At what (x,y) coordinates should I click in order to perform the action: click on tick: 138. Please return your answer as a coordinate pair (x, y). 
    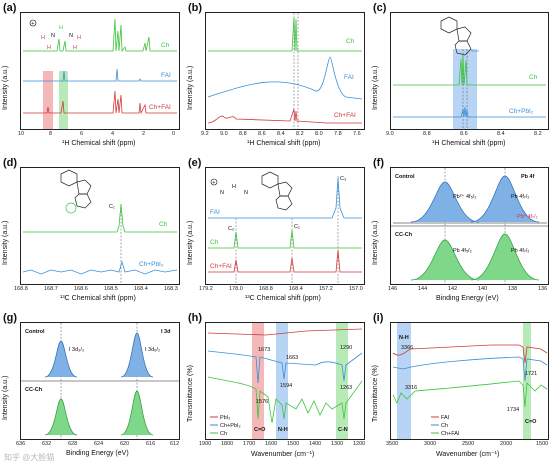
    Looking at the image, I should click on (512, 289).